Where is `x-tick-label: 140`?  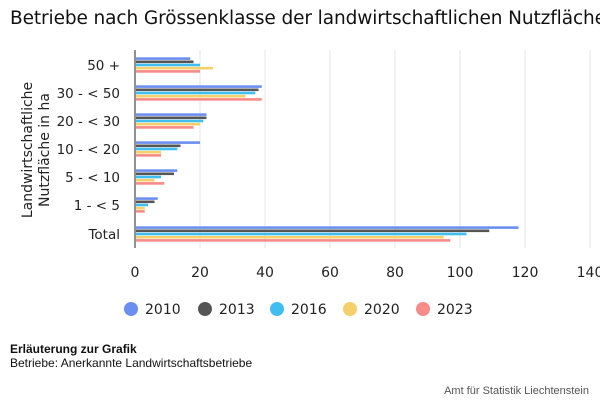
x-tick-label: 140 is located at coordinates (588, 273).